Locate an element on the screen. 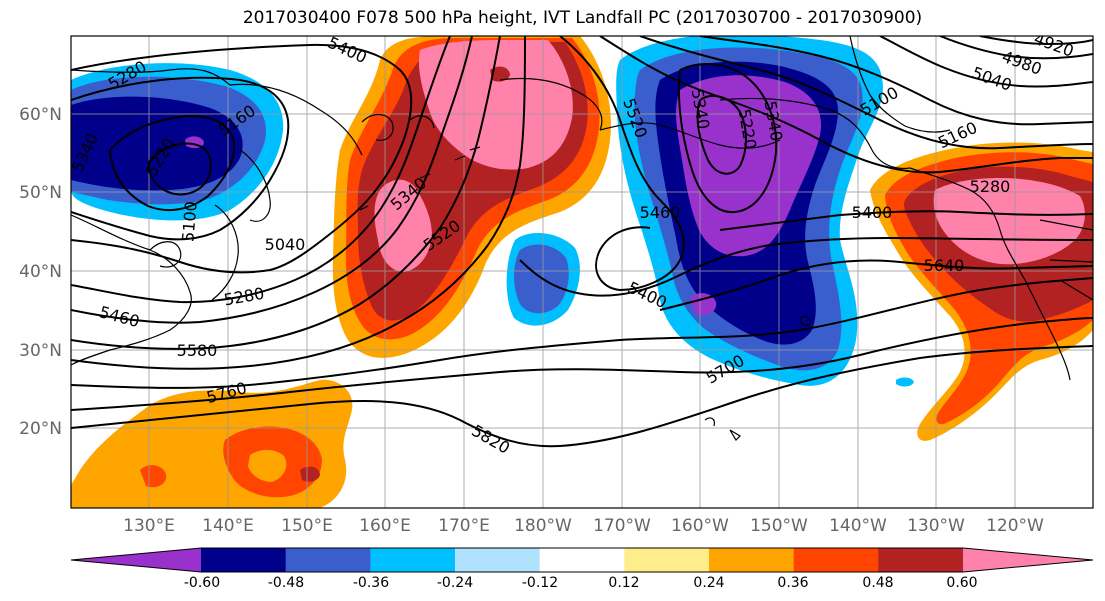  contour-label: 5400 is located at coordinates (872, 212).